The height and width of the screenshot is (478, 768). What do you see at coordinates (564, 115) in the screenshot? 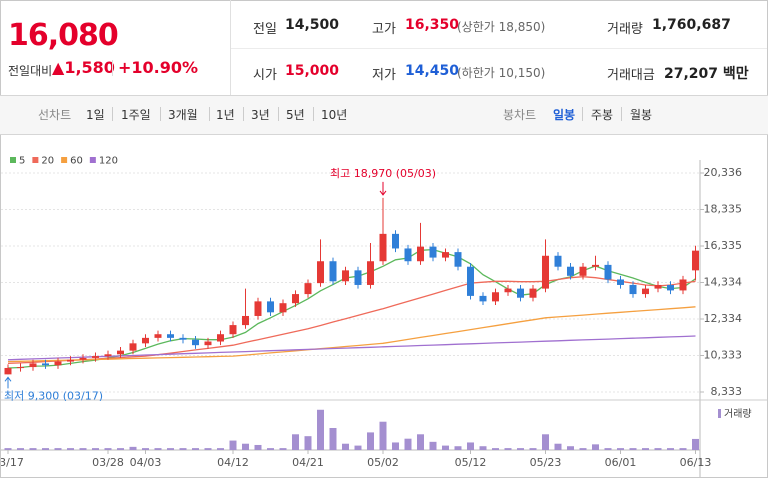
I see `tab-selected: 일봉` at bounding box center [564, 115].